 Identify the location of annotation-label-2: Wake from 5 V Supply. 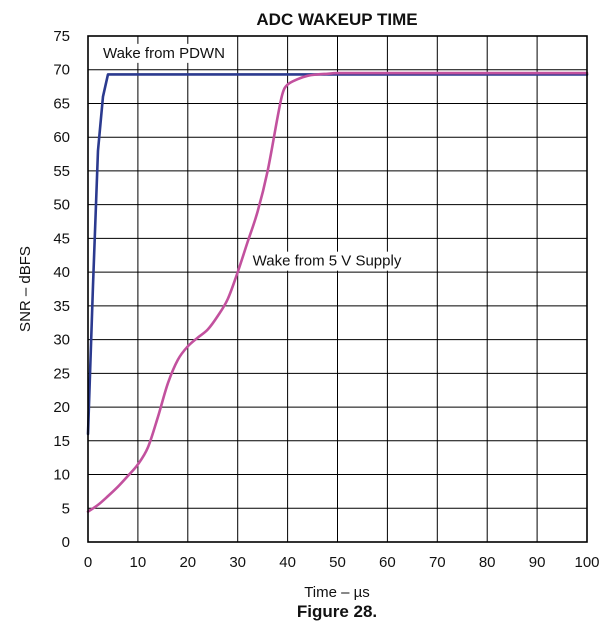
(327, 261).